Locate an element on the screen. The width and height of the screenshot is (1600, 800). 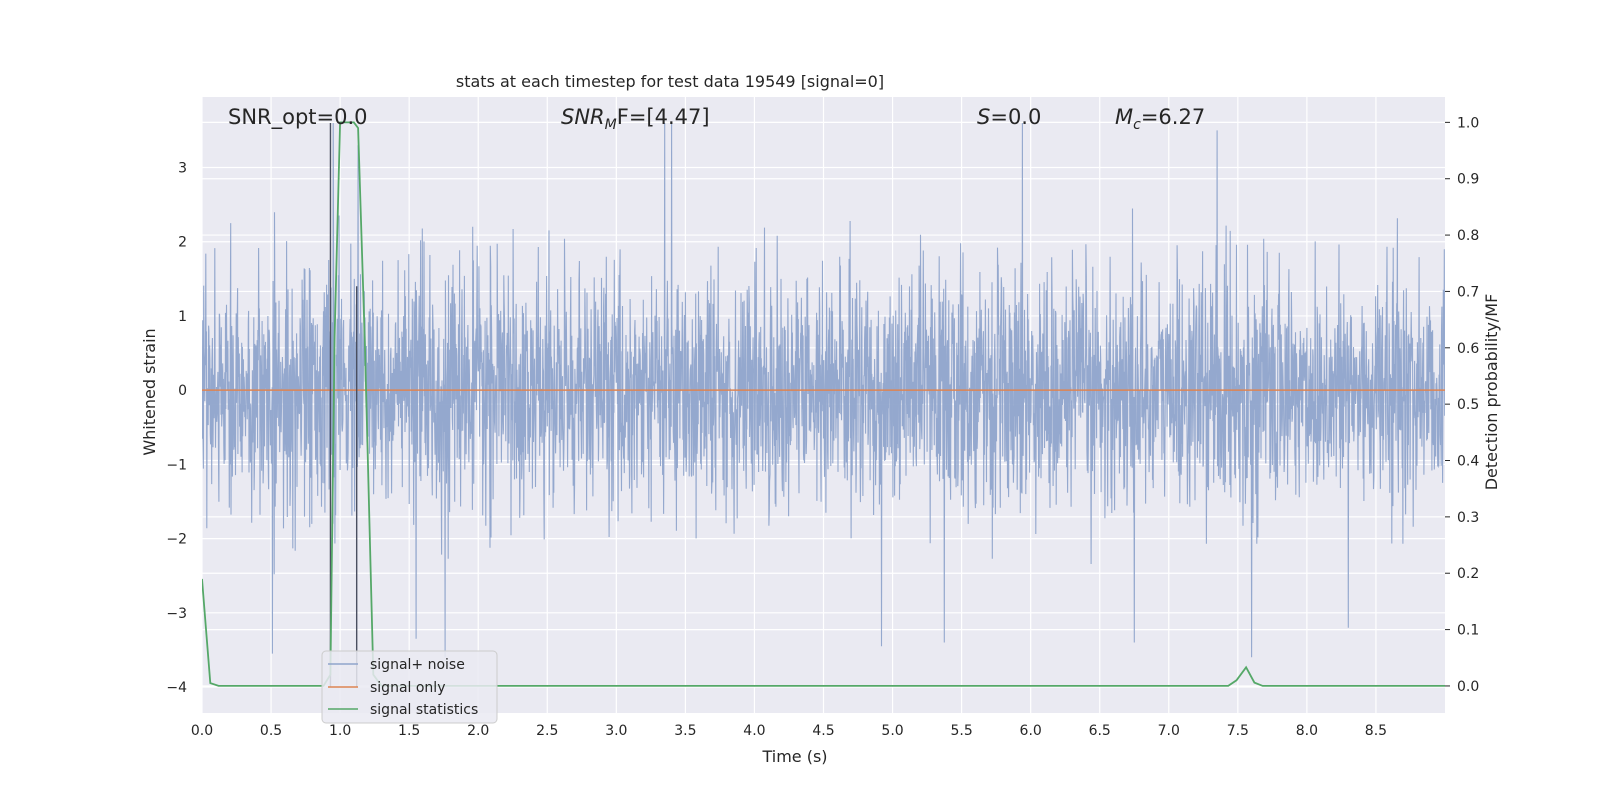
x-tick-label: 5.5 is located at coordinates (961, 731).